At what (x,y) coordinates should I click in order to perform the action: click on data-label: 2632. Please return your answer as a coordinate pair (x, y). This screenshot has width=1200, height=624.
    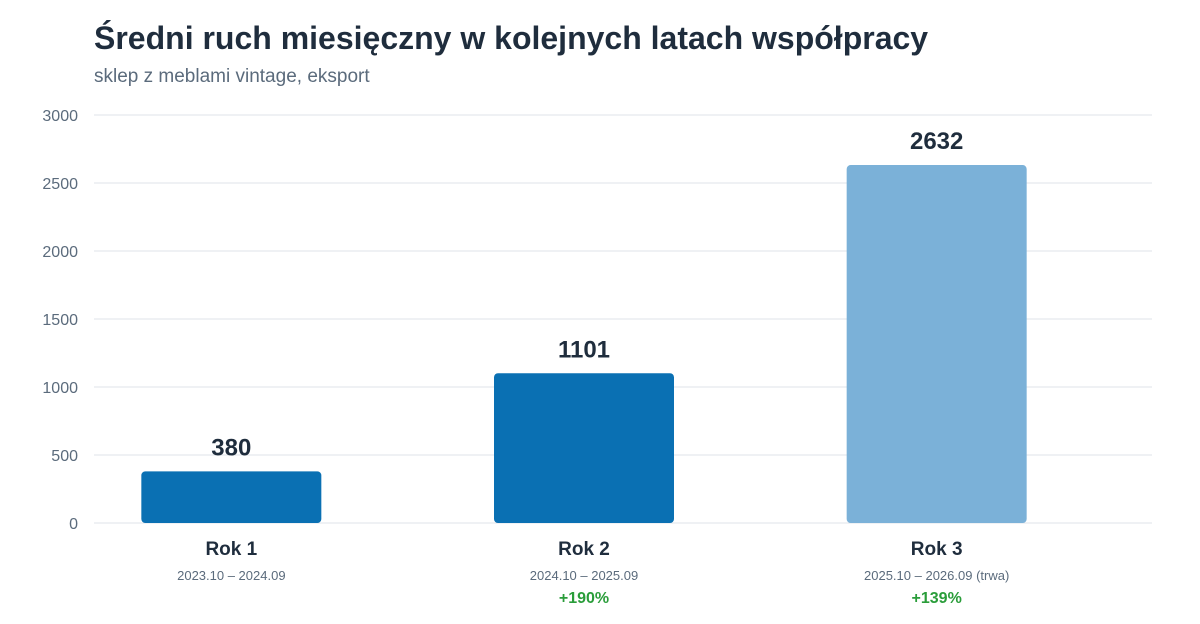
    Looking at the image, I should click on (936, 141).